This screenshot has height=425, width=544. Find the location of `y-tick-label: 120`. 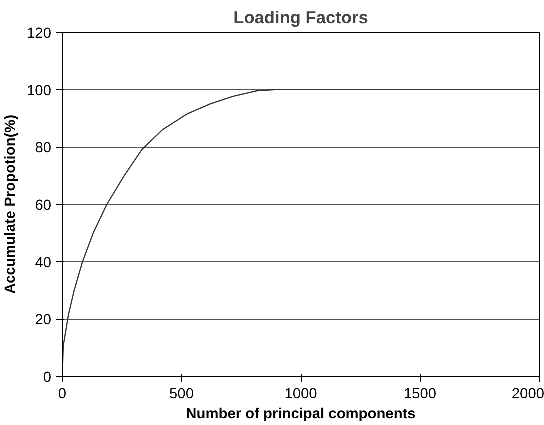

y-tick-label: 120 is located at coordinates (39, 34).